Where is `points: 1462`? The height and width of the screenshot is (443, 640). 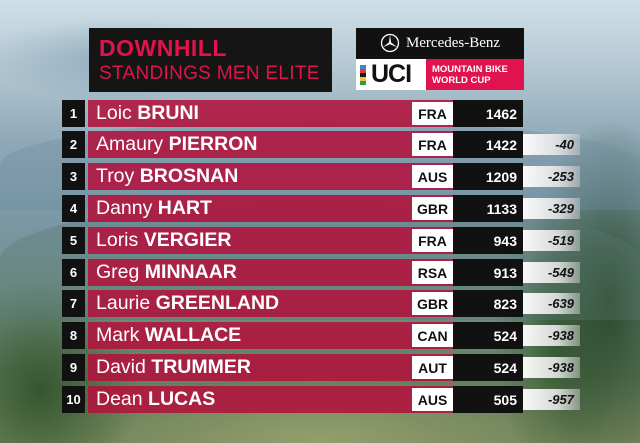 points: 1462 is located at coordinates (488, 113).